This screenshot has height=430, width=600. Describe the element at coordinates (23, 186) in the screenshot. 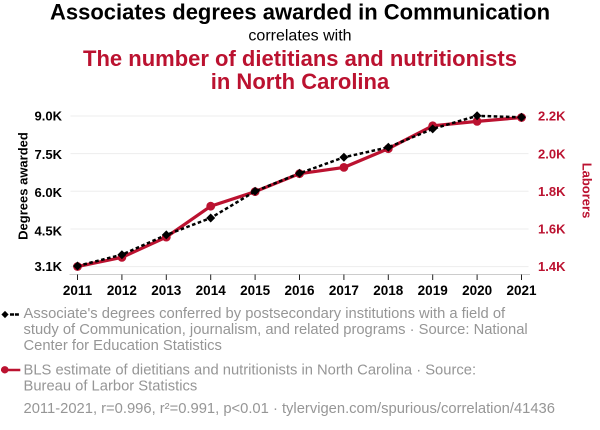

I see `svg-text: Degrees awarded` at that location.